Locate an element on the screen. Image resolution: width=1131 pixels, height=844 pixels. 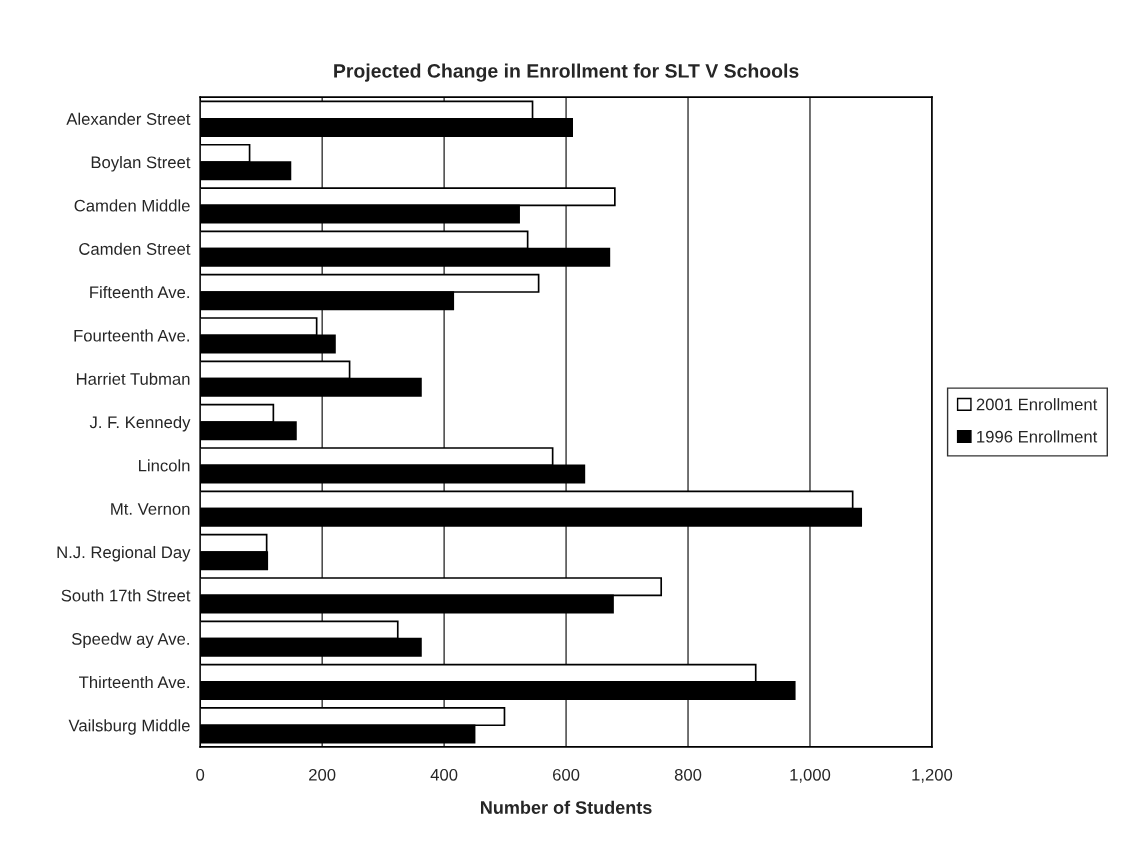
y-tick-label: Fourteenth Ave. is located at coordinates (131, 335).